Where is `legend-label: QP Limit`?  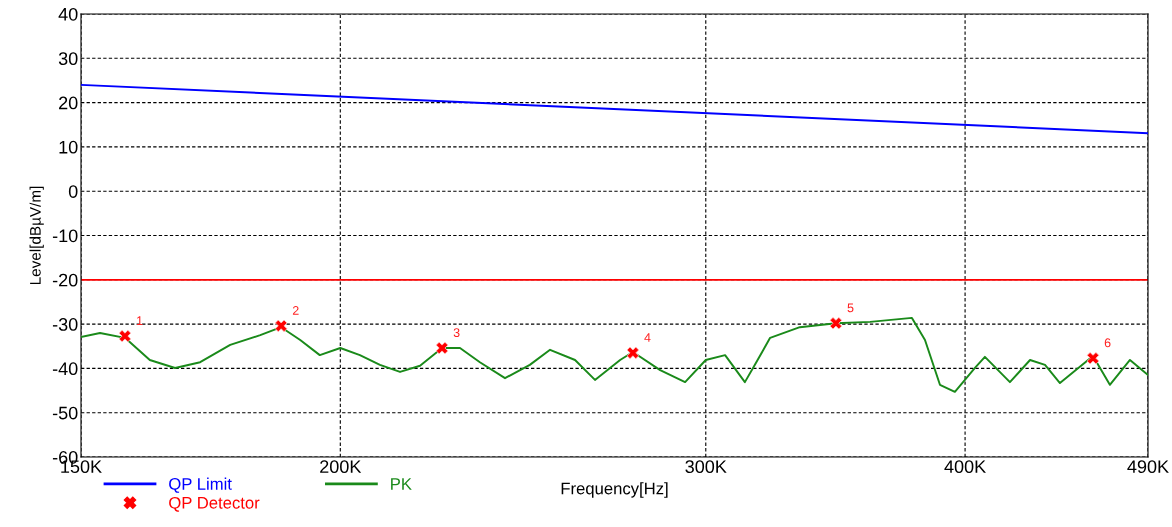
legend-label: QP Limit is located at coordinates (200, 485).